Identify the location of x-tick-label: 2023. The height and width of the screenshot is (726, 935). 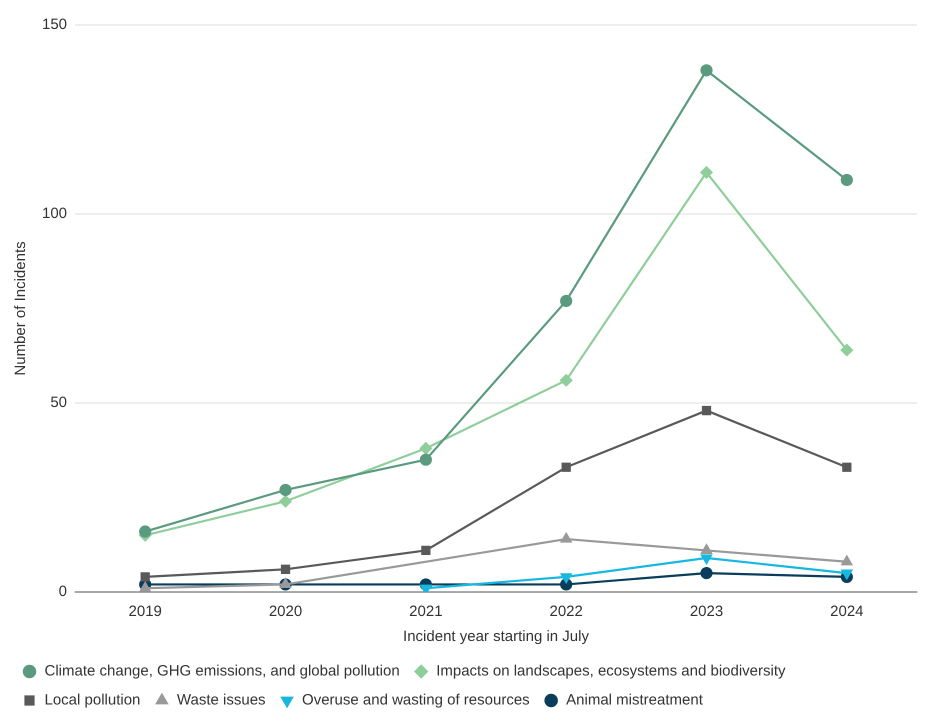
(707, 611).